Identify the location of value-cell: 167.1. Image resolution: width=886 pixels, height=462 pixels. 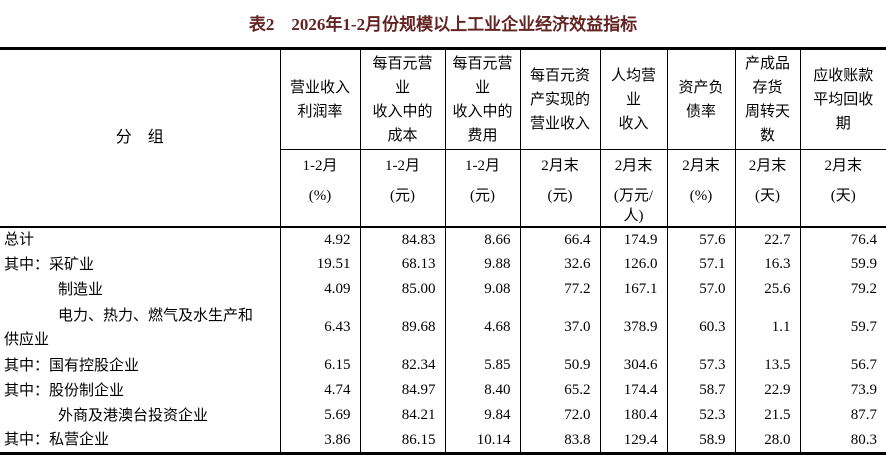
(633, 289).